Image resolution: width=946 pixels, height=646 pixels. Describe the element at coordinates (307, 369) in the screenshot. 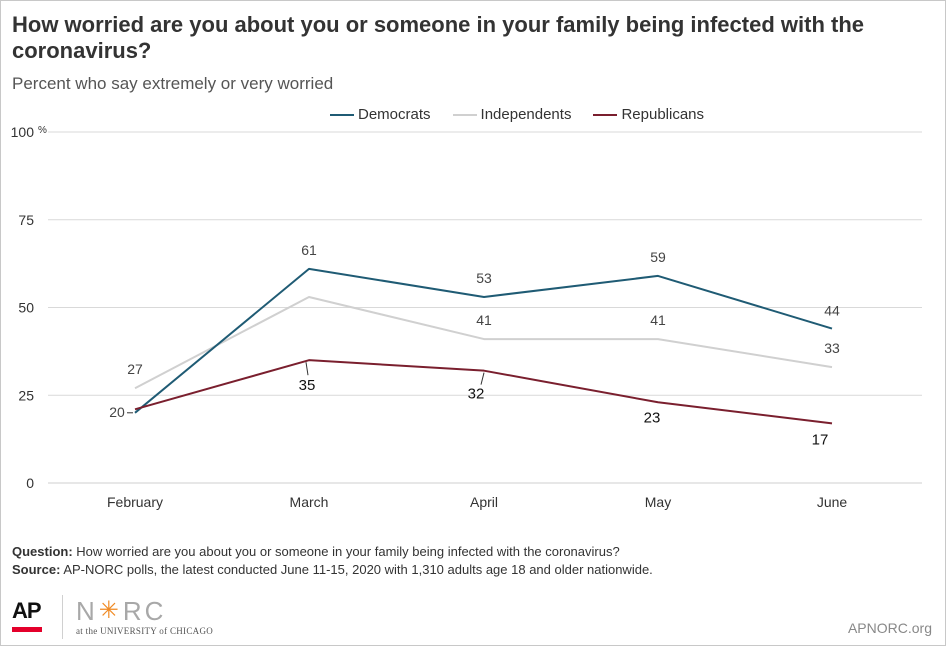

I see `leader-line-republicans-march` at that location.